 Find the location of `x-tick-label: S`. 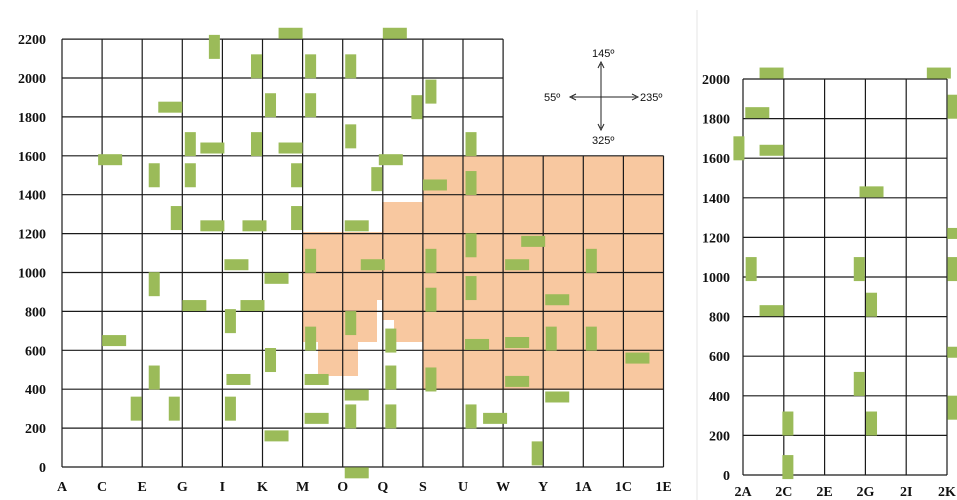

x-tick-label: S is located at coordinates (423, 487).